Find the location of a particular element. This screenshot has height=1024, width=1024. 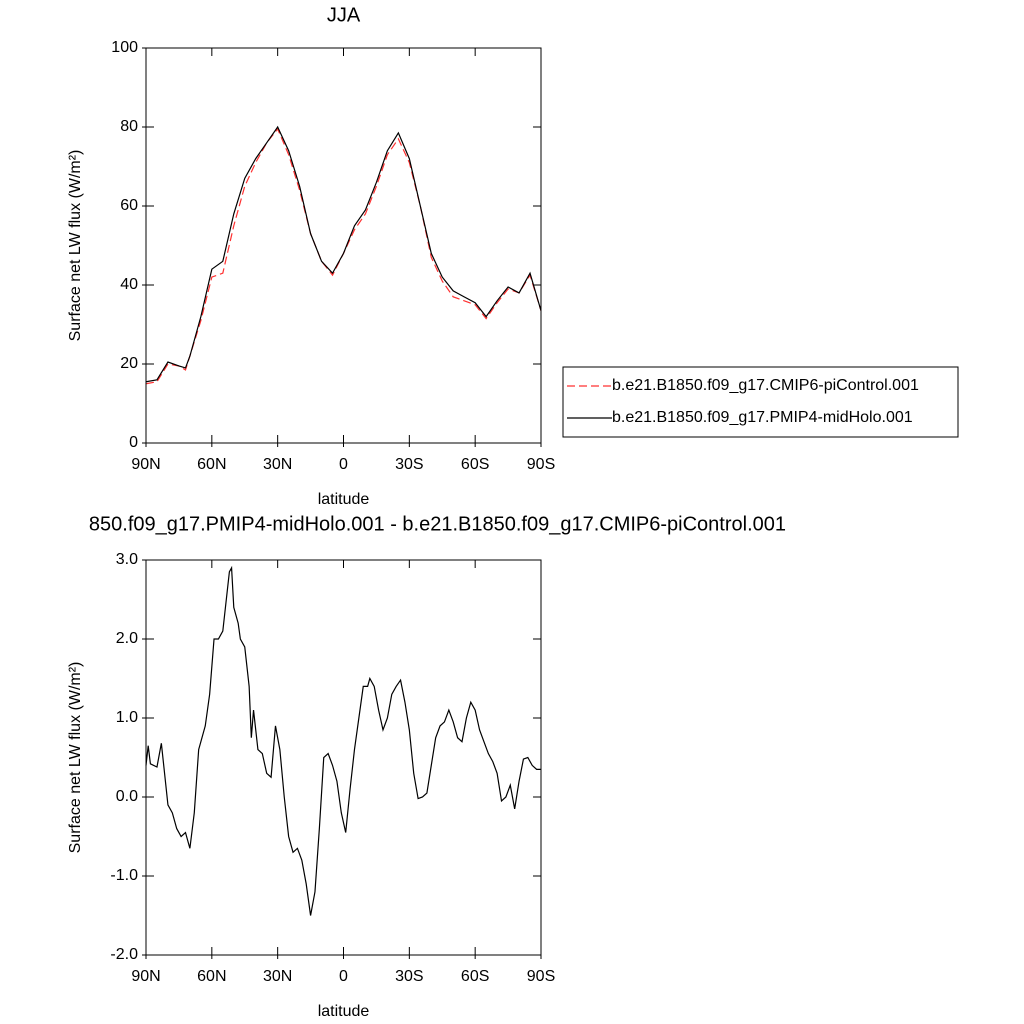

y-tick-label: 1.0 is located at coordinates (127, 717).